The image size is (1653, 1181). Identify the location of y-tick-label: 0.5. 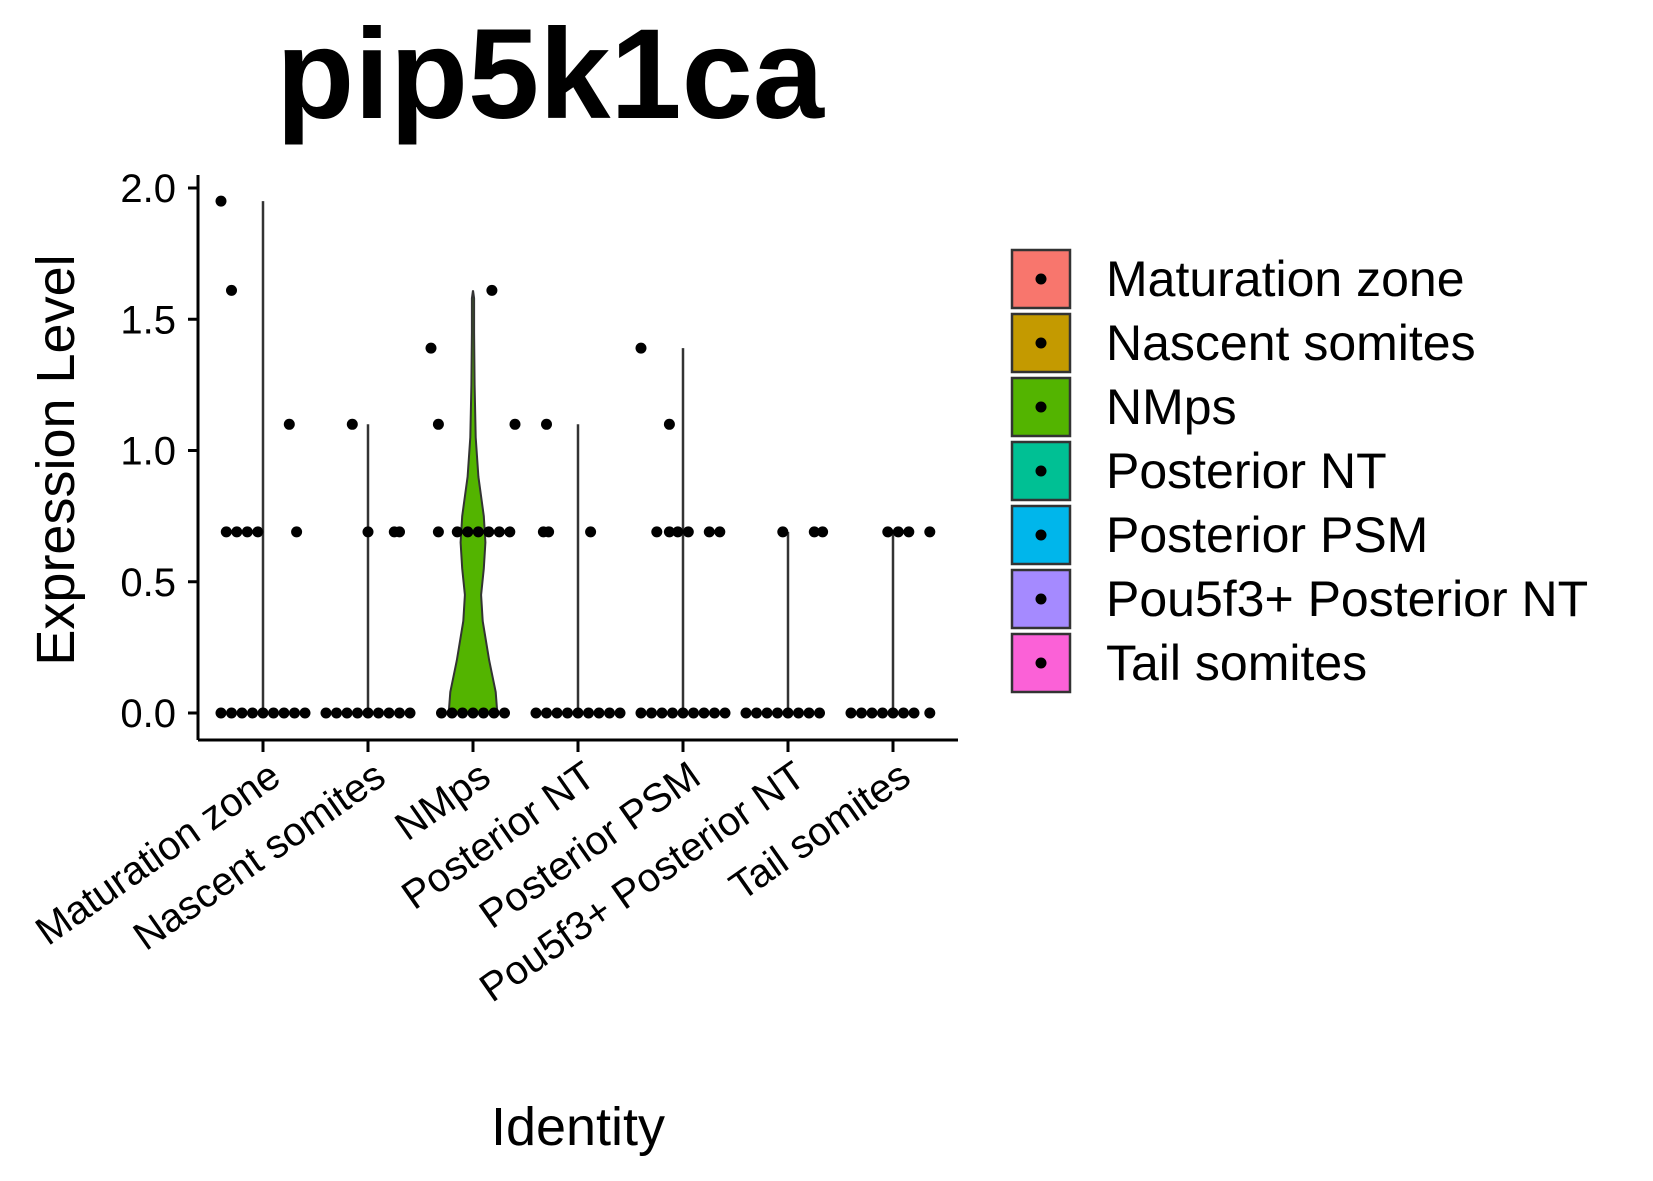
(148, 583).